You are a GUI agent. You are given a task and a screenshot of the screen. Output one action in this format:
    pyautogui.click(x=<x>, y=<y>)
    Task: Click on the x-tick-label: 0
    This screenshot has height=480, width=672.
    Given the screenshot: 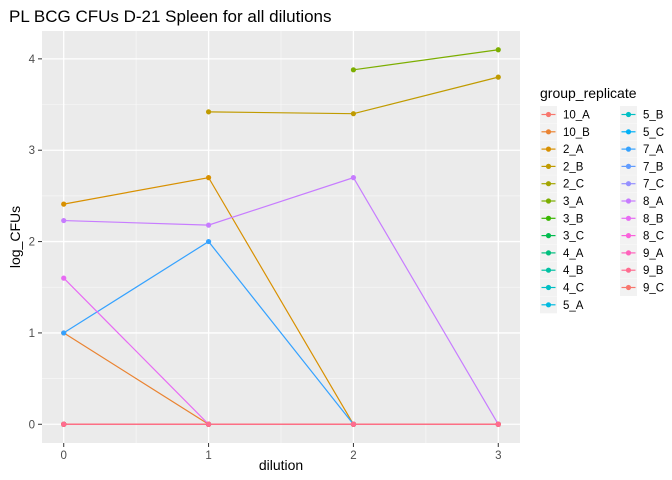 What is the action you would take?
    pyautogui.click(x=64, y=456)
    